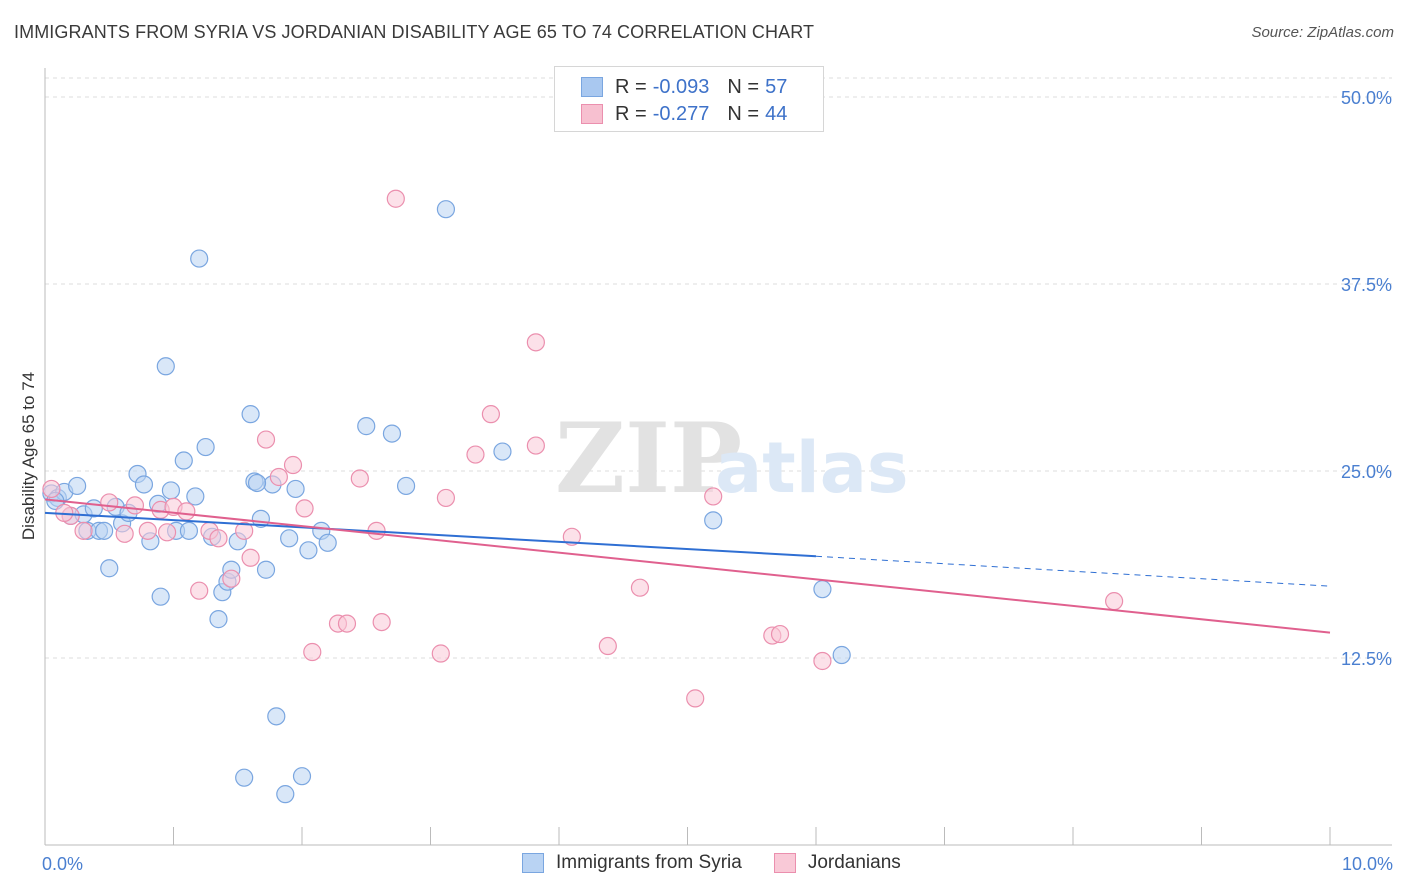 The height and width of the screenshot is (892, 1406). Describe the element at coordinates (430, 534) in the screenshot. I see `trend-line-syria` at that location.